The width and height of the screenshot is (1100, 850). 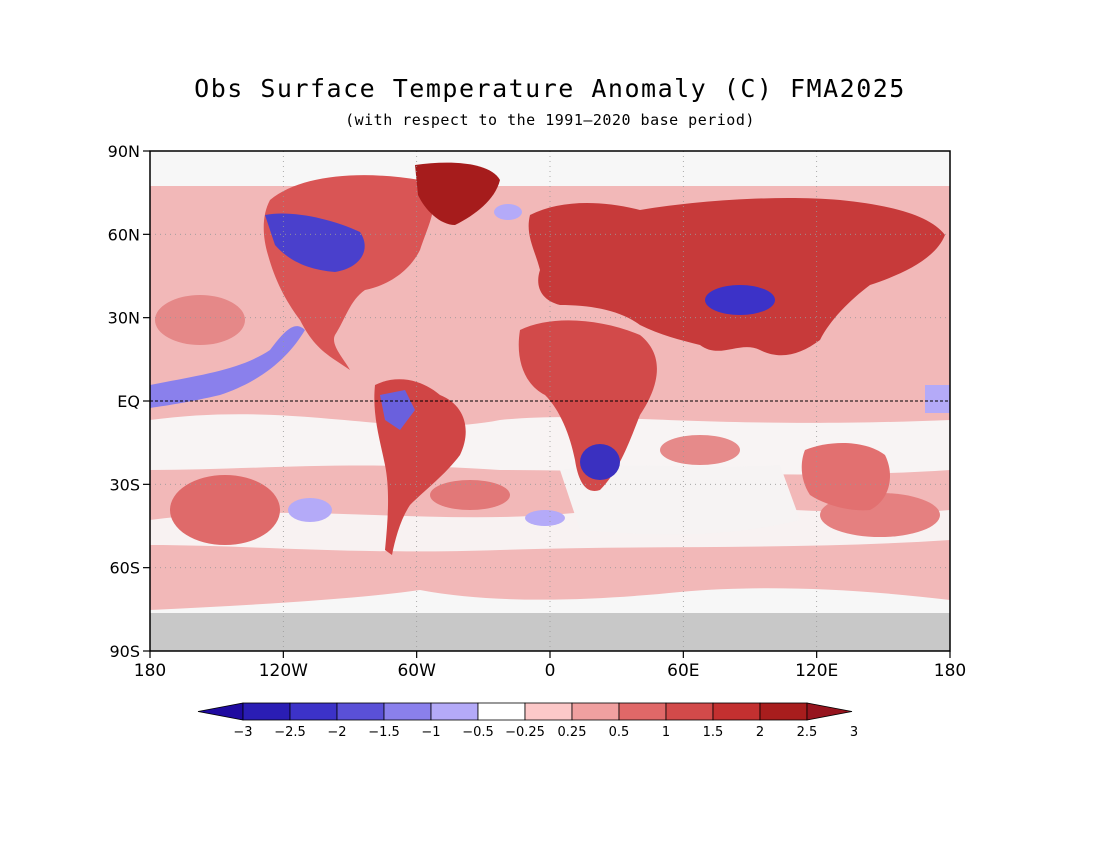 What do you see at coordinates (336, 732) in the screenshot?
I see `colorbar-label: −2` at bounding box center [336, 732].